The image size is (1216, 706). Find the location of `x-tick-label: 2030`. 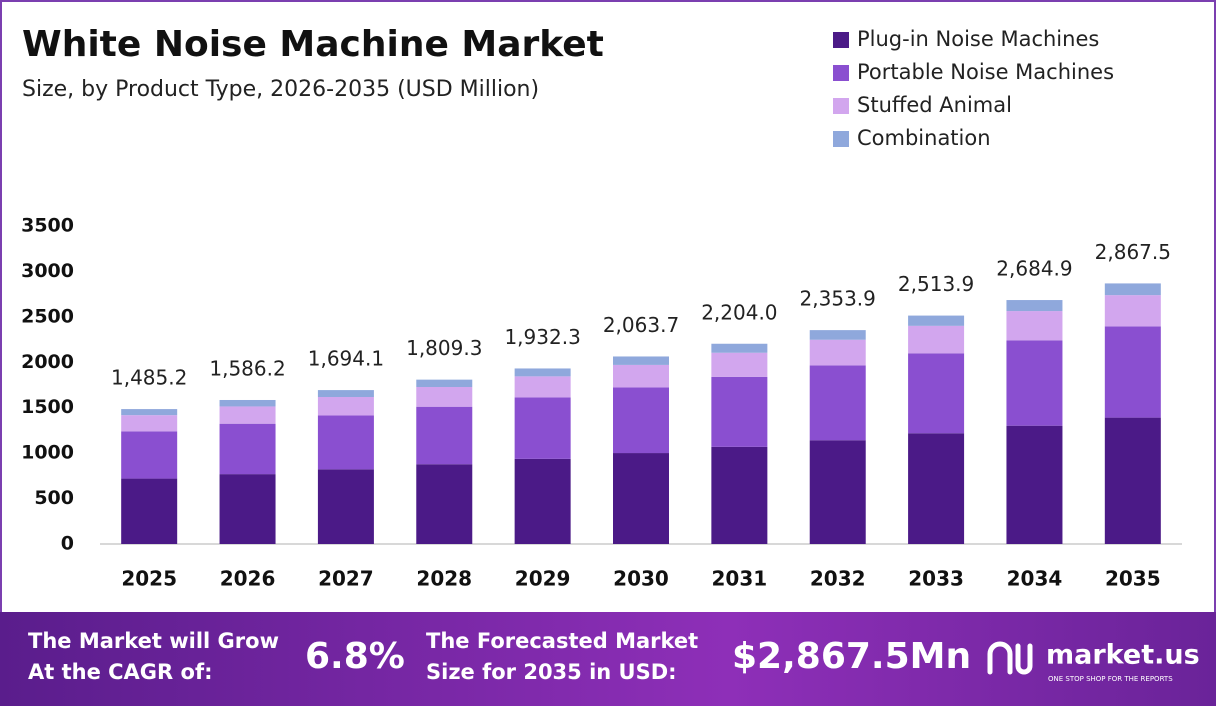

x-tick-label: 2030 is located at coordinates (641, 579).